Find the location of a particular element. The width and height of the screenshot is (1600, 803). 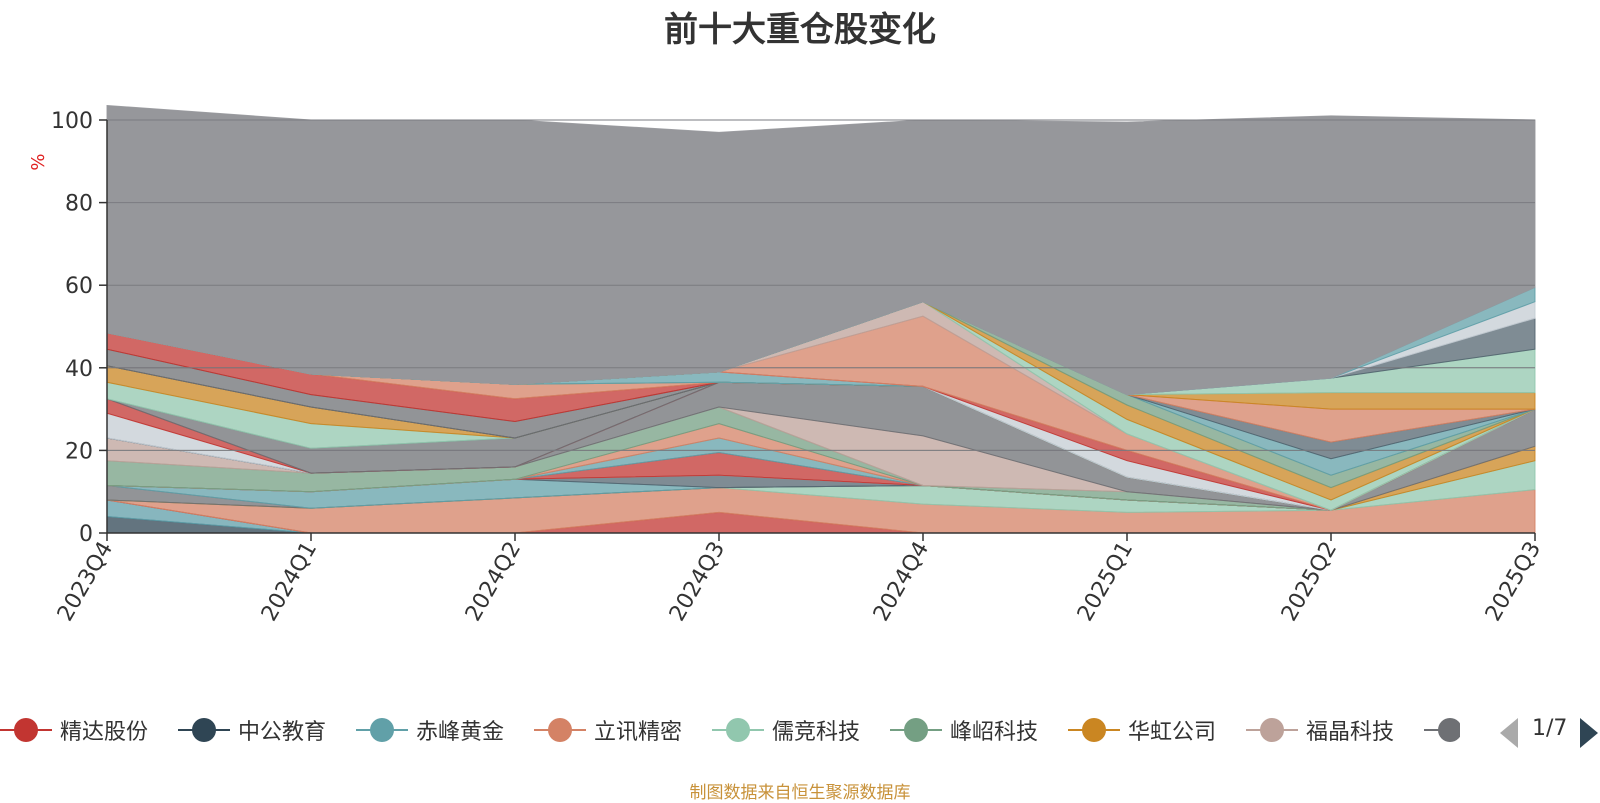

legend-pager: 1/7 is located at coordinates (1550, 730).